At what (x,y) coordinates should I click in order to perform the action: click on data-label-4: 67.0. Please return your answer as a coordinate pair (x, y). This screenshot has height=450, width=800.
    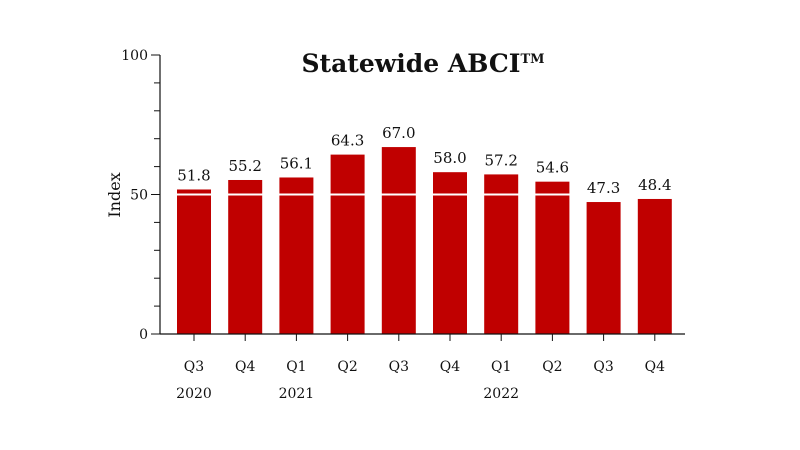
    Looking at the image, I should click on (398, 133).